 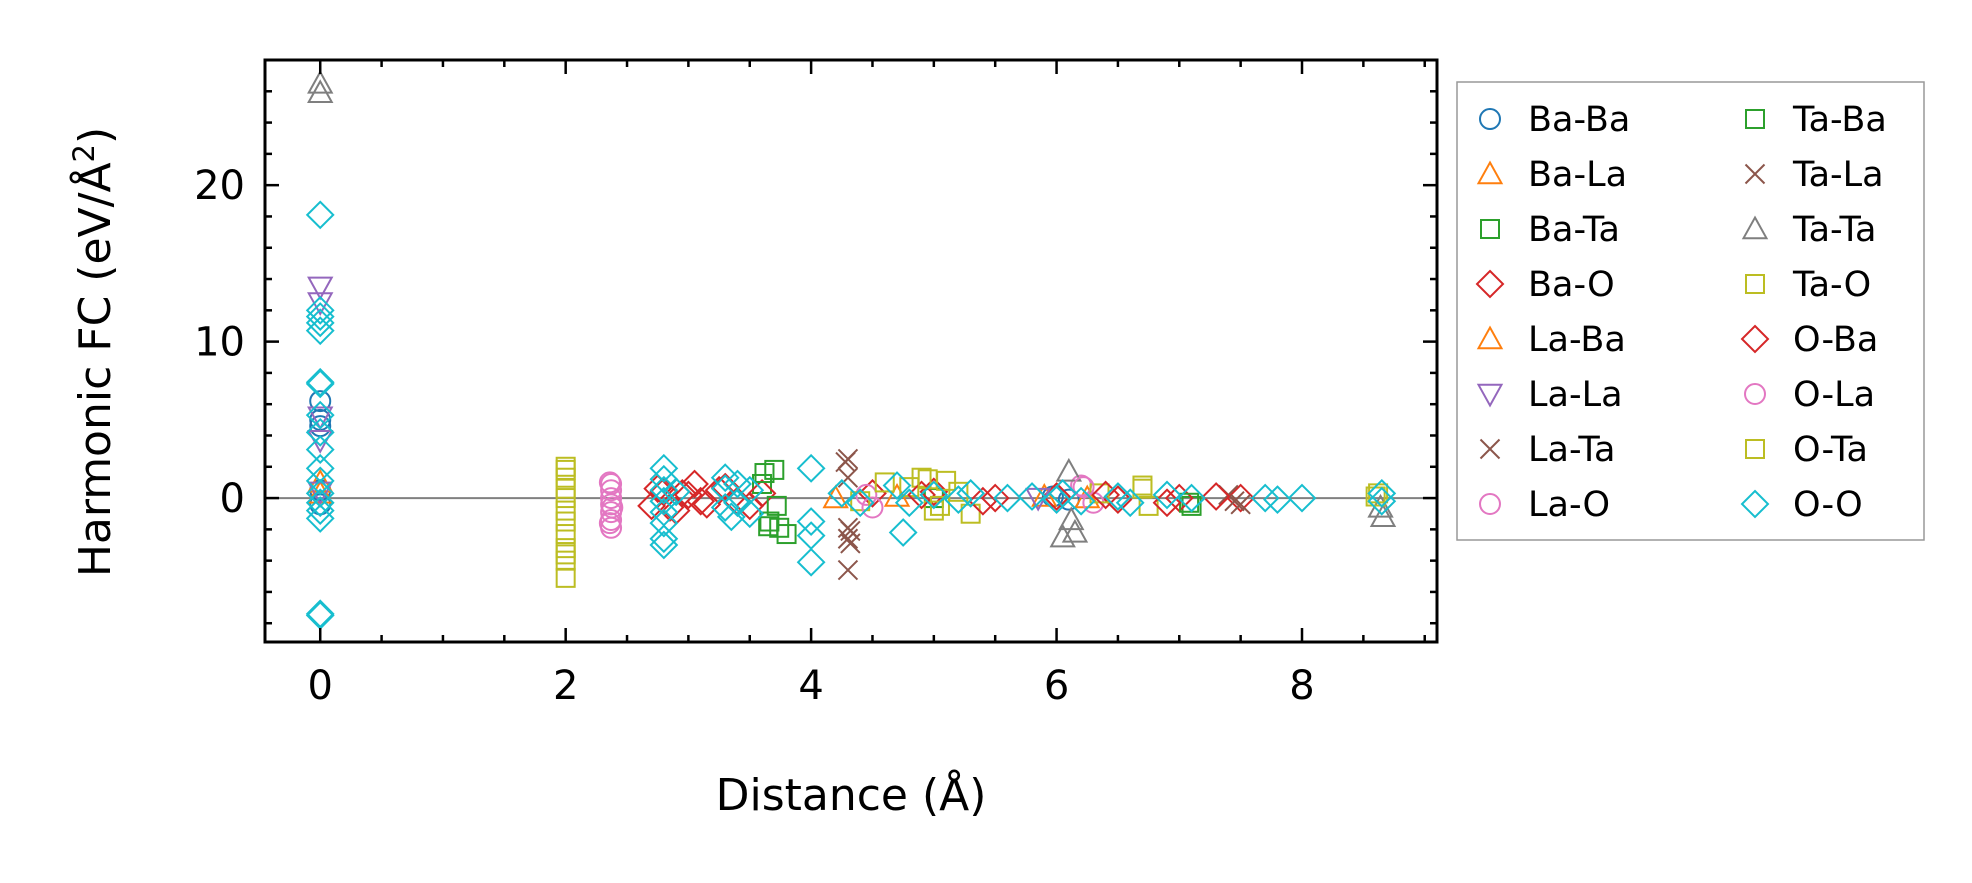 I want to click on legend-label-ta-o: Ta-O, so click(x=1831, y=285).